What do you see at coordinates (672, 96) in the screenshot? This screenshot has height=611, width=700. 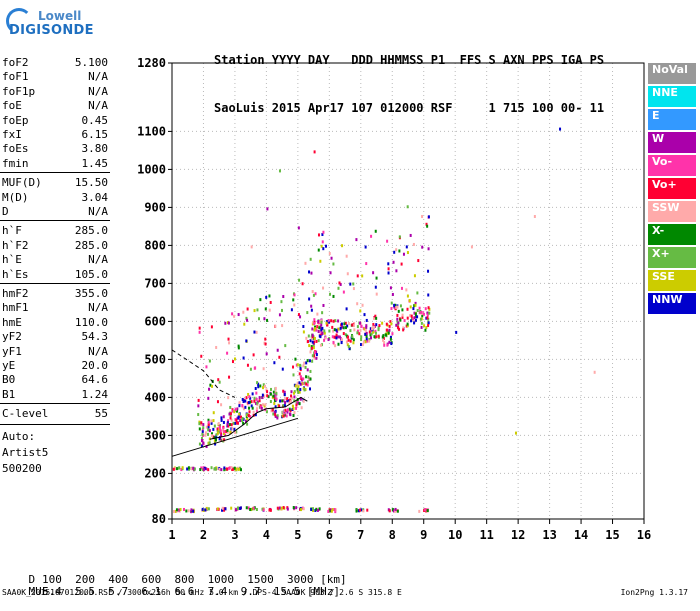 I see `legend-item-nne: NNE` at bounding box center [672, 96].